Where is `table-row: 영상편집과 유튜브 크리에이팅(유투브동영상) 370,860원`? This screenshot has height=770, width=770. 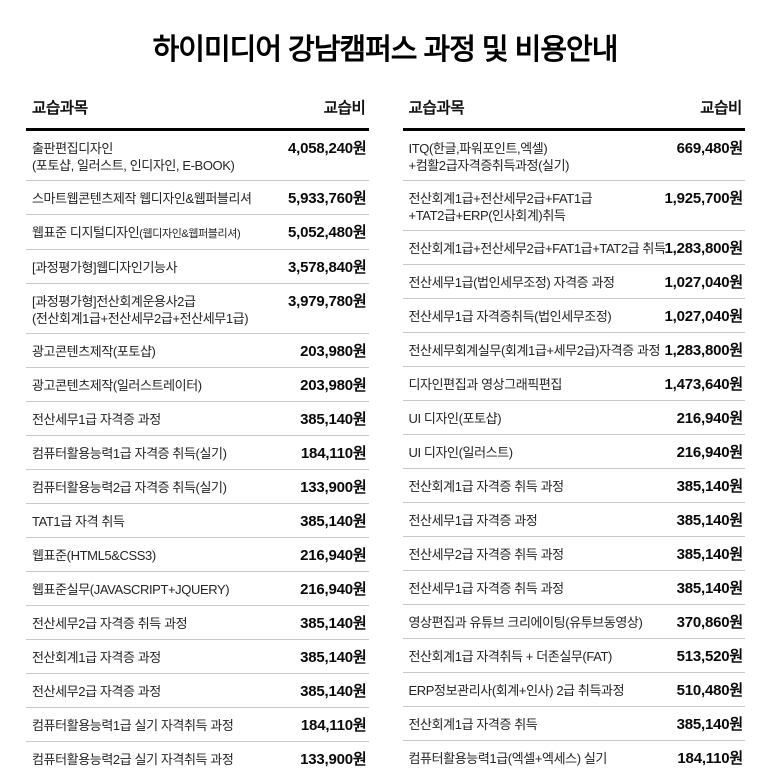 table-row: 영상편집과 유튜브 크리에이팅(유투브동영상) 370,860원 is located at coordinates (573, 622).